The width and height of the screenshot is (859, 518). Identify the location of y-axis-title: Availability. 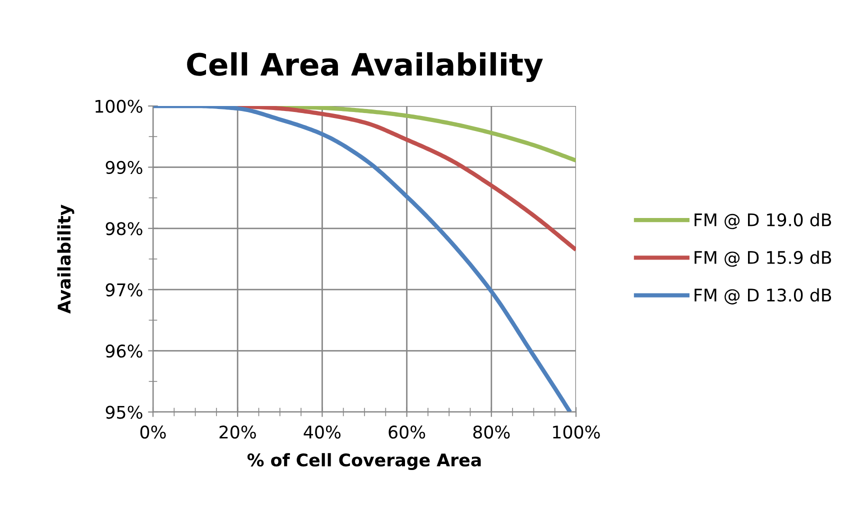
(65, 259).